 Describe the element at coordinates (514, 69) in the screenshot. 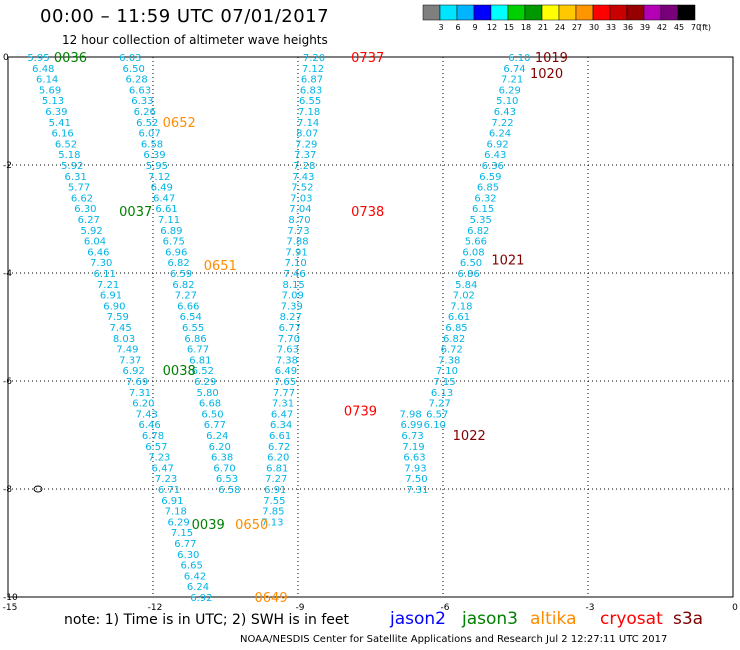

I see `wave-height-value: 6.74` at that location.